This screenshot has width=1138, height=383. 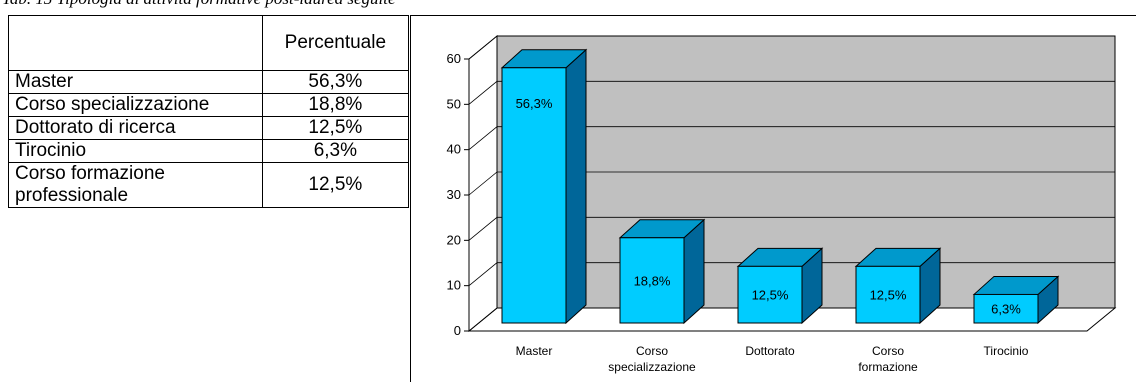 What do you see at coordinates (454, 239) in the screenshot?
I see `y-tick-label: 20` at bounding box center [454, 239].